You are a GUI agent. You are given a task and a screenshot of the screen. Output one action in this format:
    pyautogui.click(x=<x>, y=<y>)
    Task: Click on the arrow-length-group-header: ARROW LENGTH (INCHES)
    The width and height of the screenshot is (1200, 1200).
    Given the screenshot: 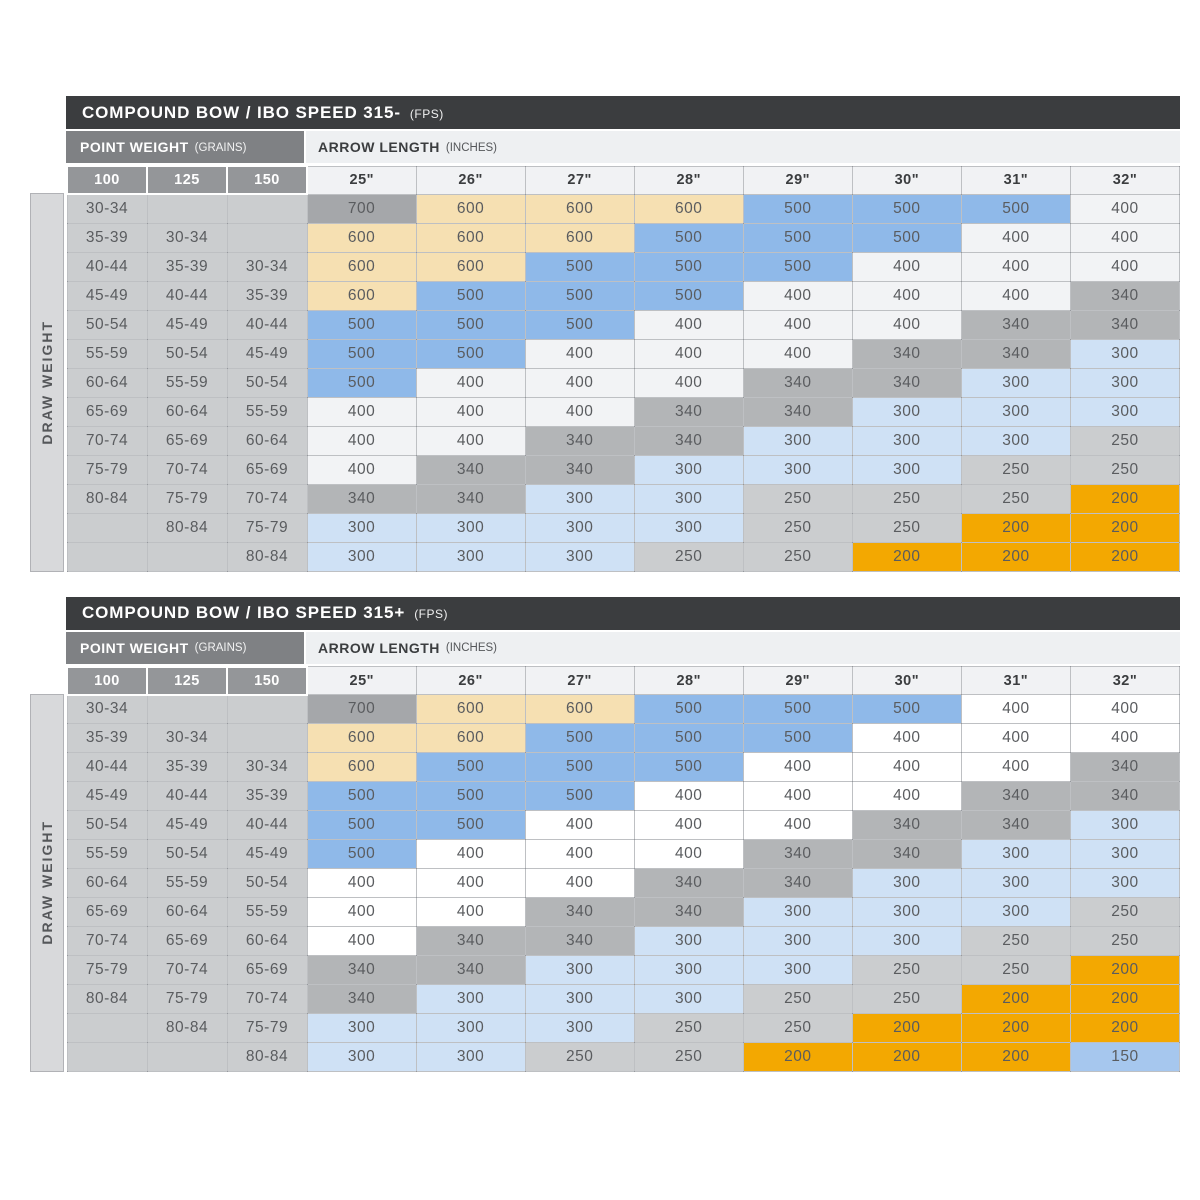 What is the action you would take?
    pyautogui.click(x=743, y=647)
    